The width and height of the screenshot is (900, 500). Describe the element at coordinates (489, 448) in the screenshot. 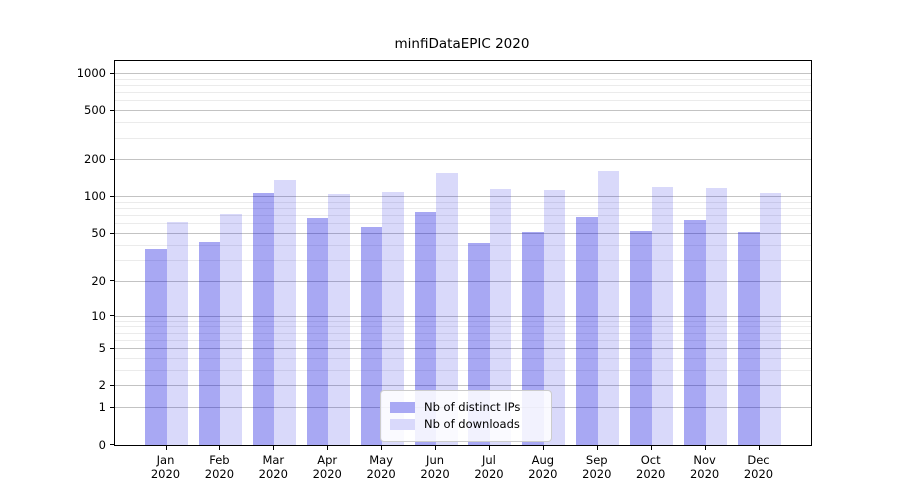

I see `x-tick-mark-jul` at that location.